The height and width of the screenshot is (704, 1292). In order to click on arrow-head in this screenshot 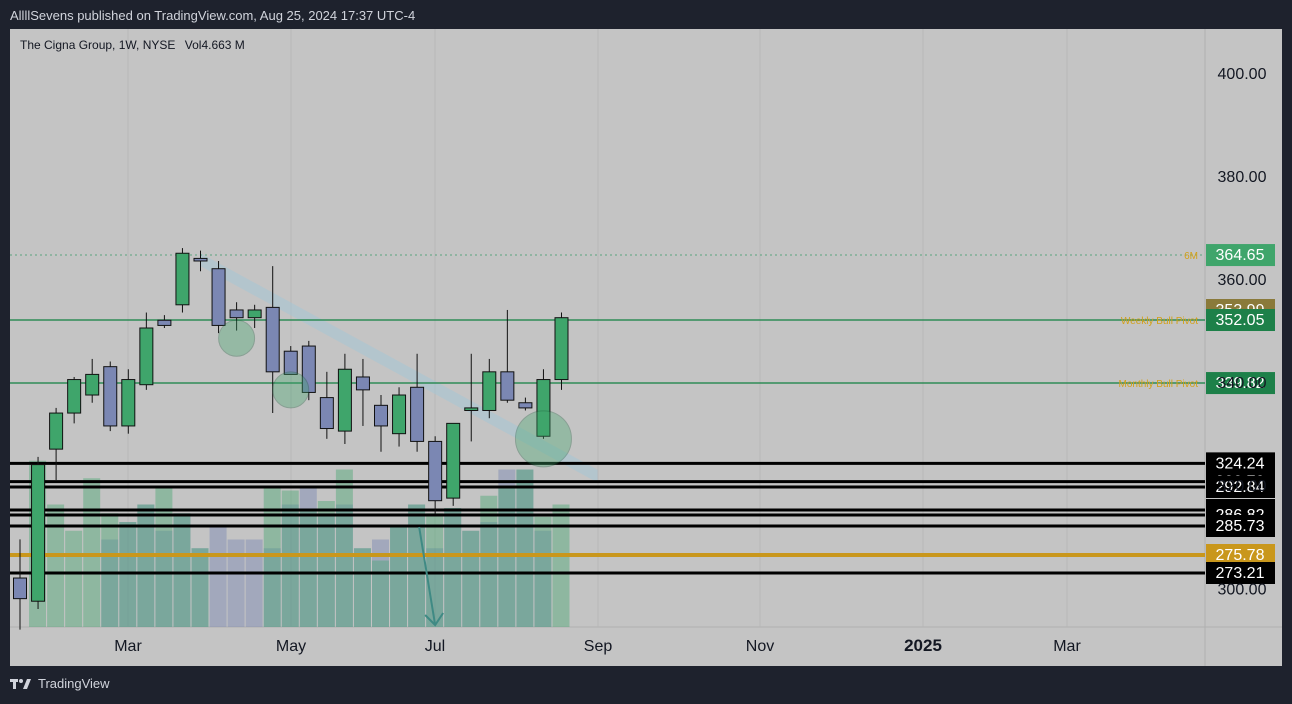, I will do `click(434, 619)`.